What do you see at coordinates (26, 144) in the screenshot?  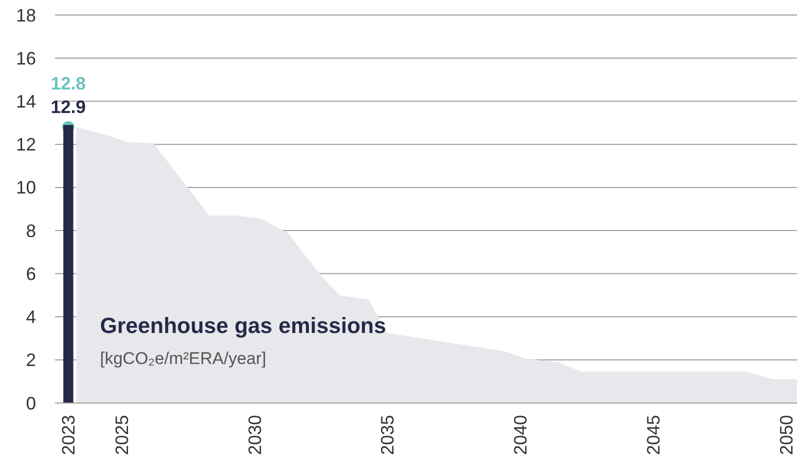 I see `y-tick-label: 12` at bounding box center [26, 144].